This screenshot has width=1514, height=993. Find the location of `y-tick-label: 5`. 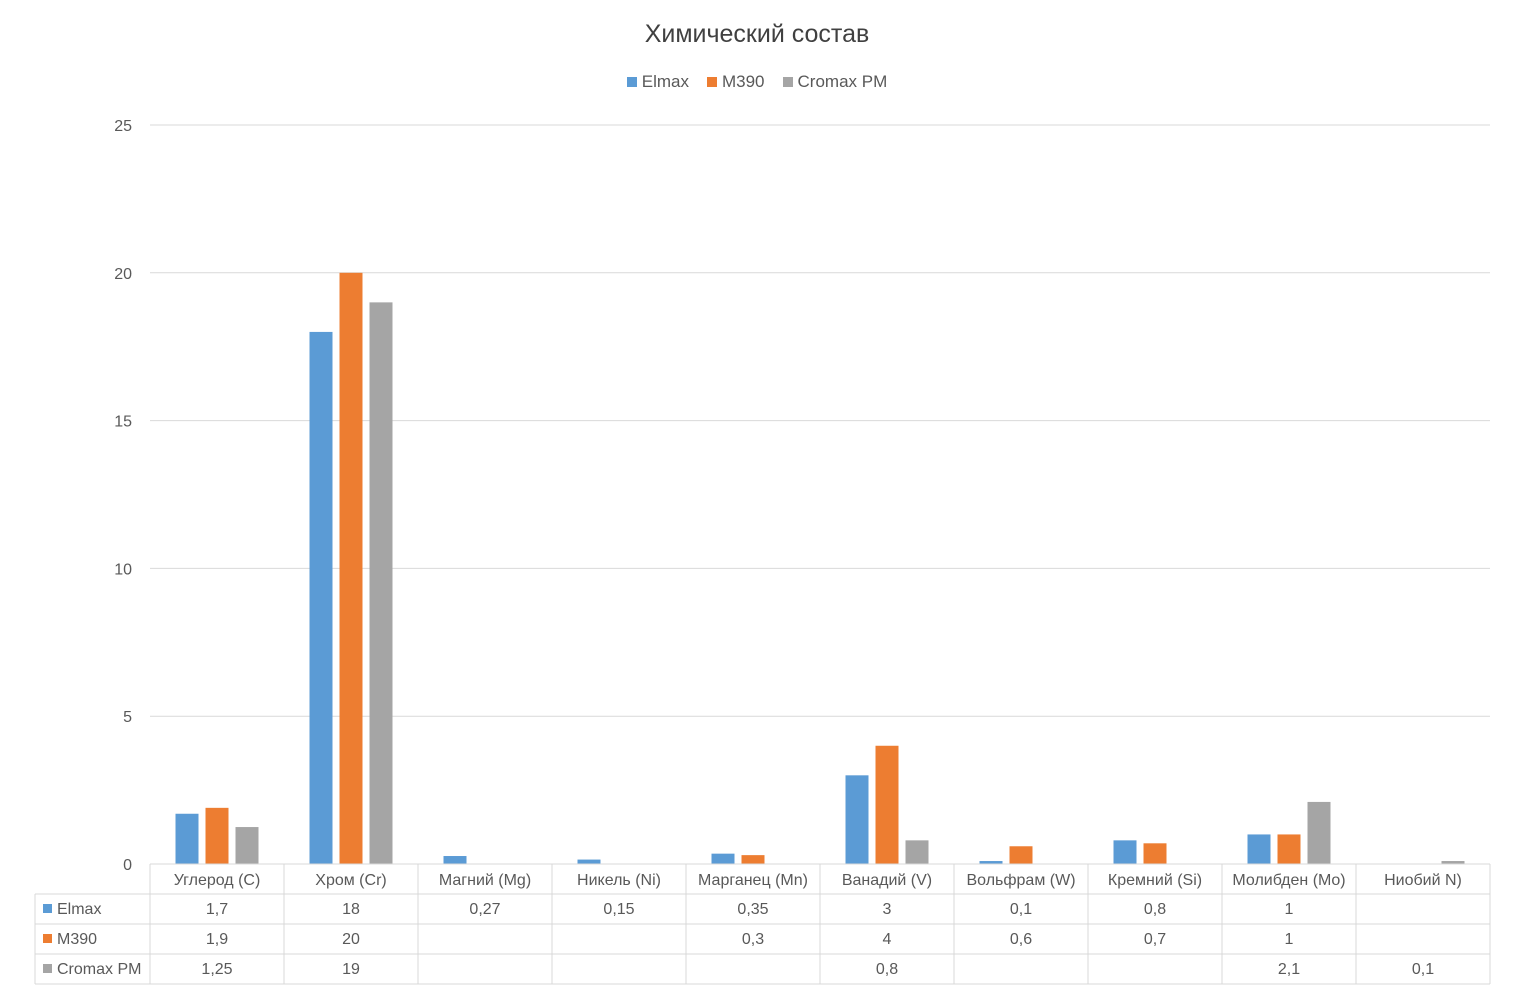

y-tick-label: 5 is located at coordinates (127, 717).